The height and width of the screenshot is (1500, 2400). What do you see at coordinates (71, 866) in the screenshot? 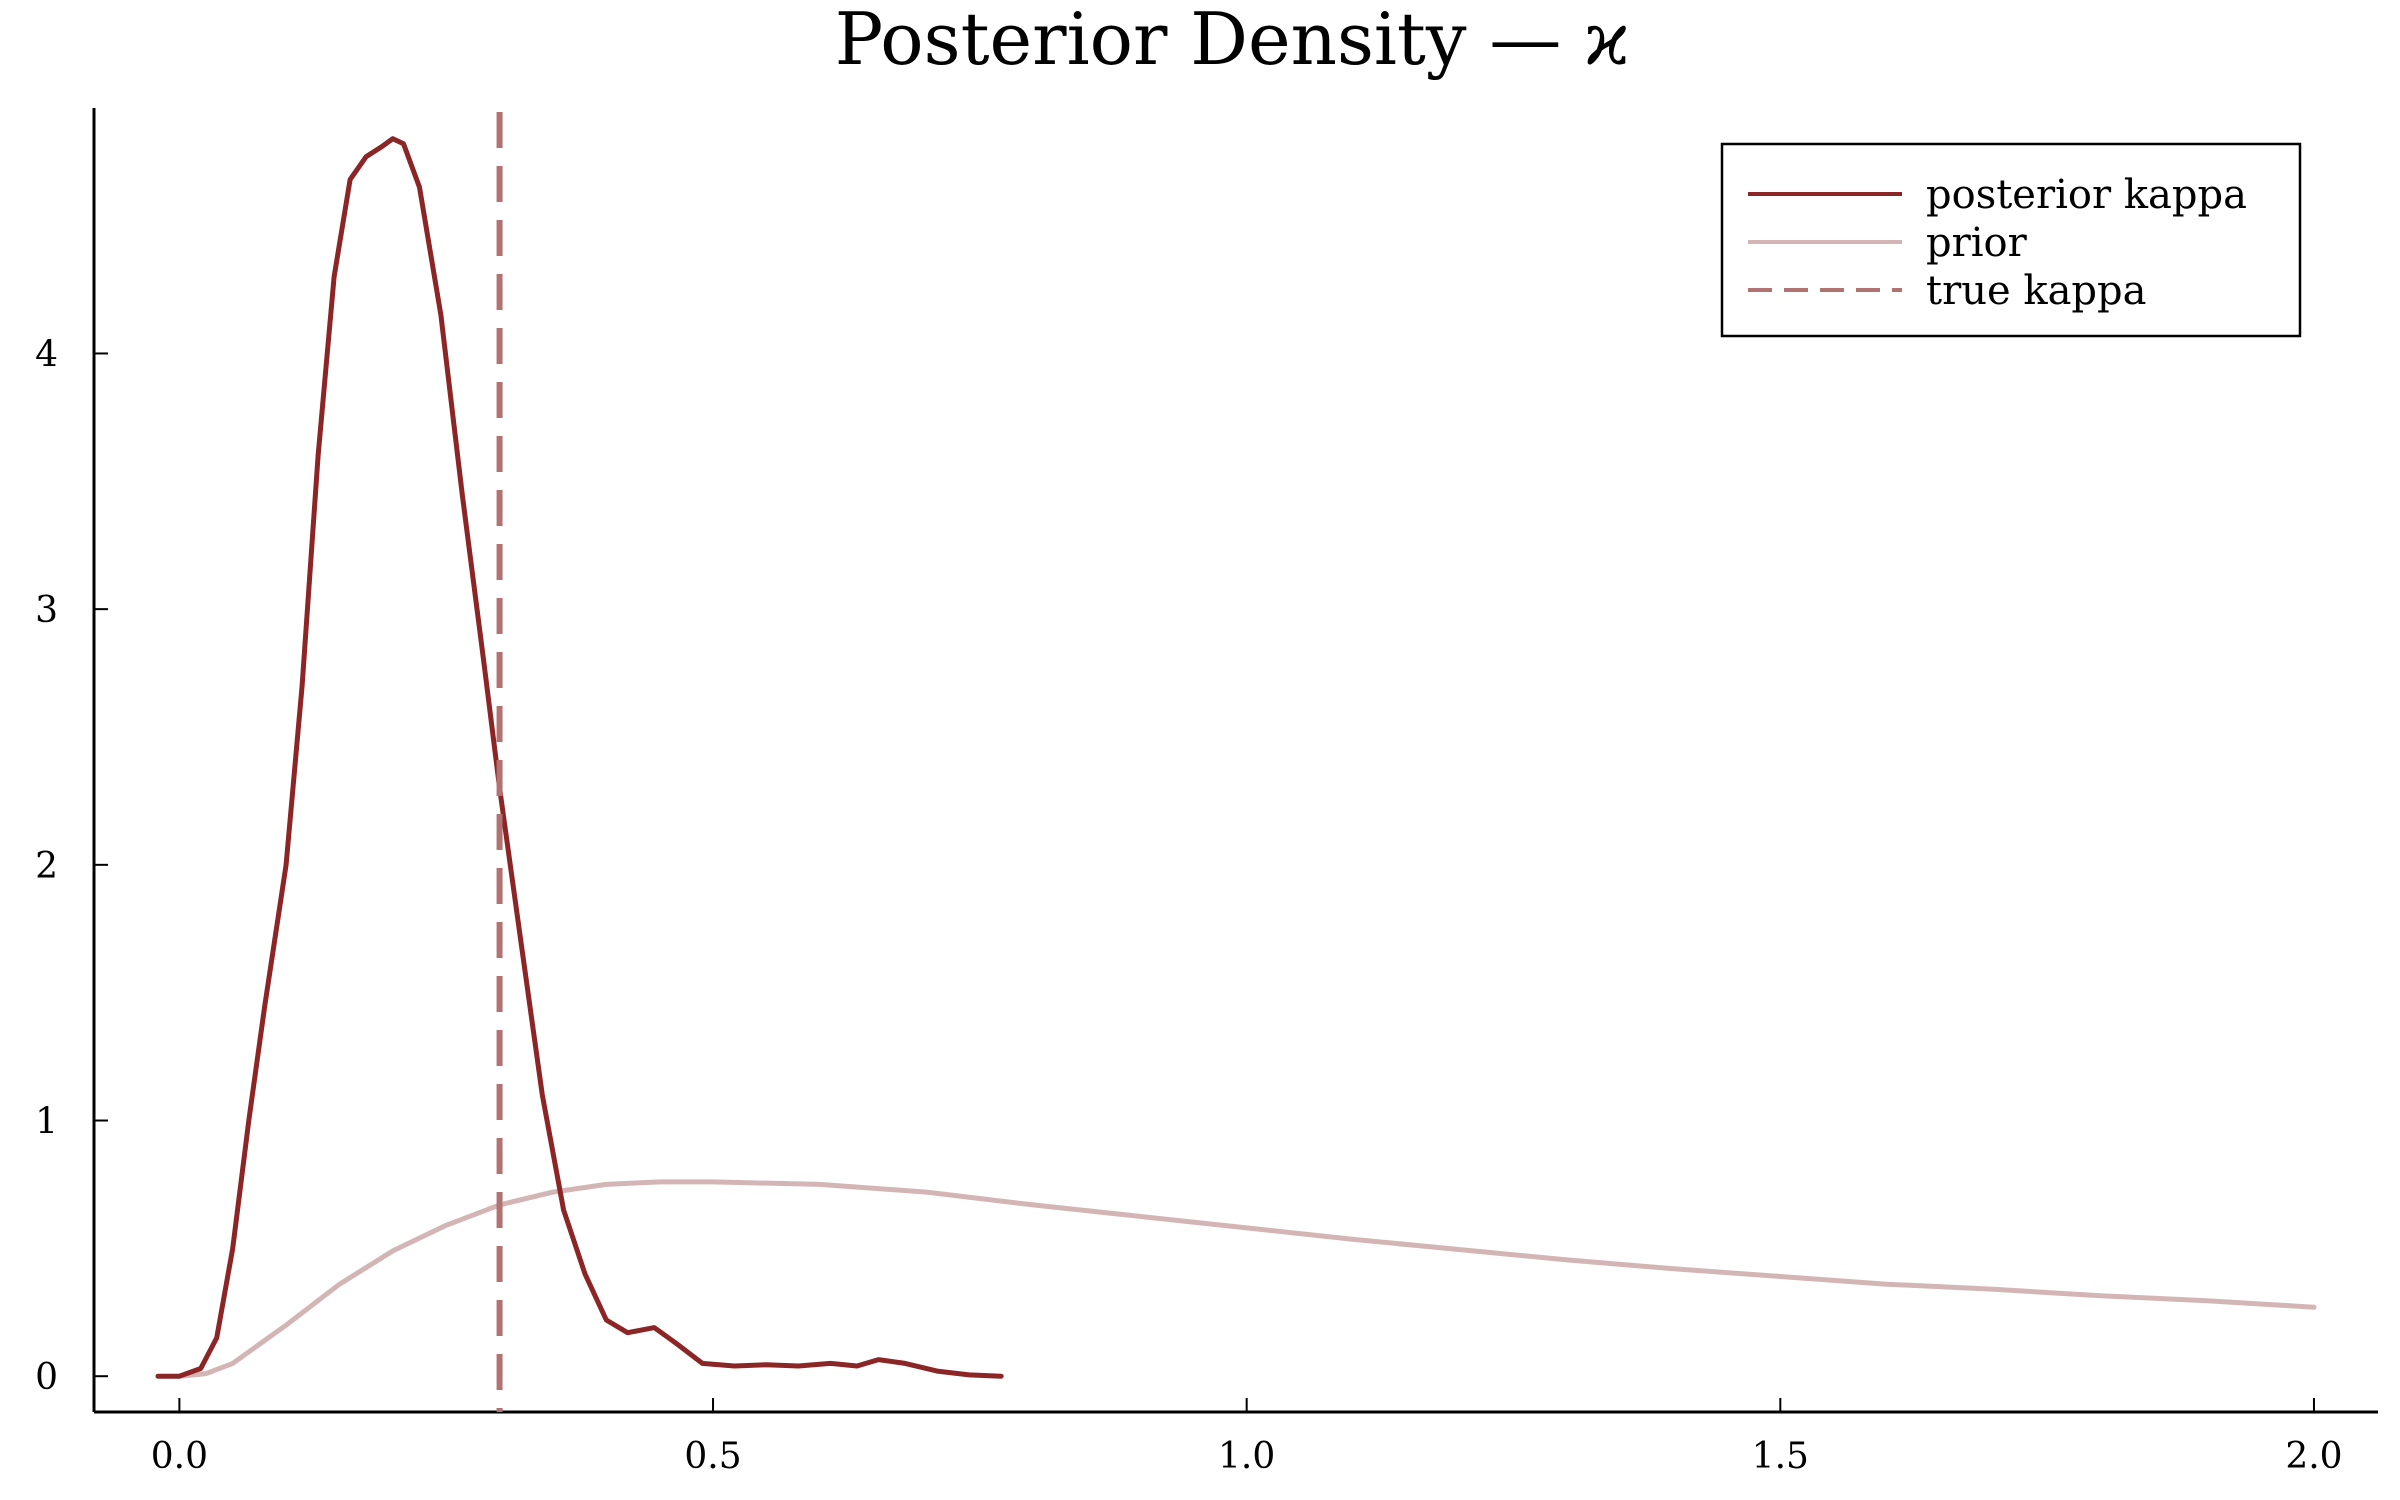
I see `y-ticks: 0 1 2 3 4` at bounding box center [71, 866].